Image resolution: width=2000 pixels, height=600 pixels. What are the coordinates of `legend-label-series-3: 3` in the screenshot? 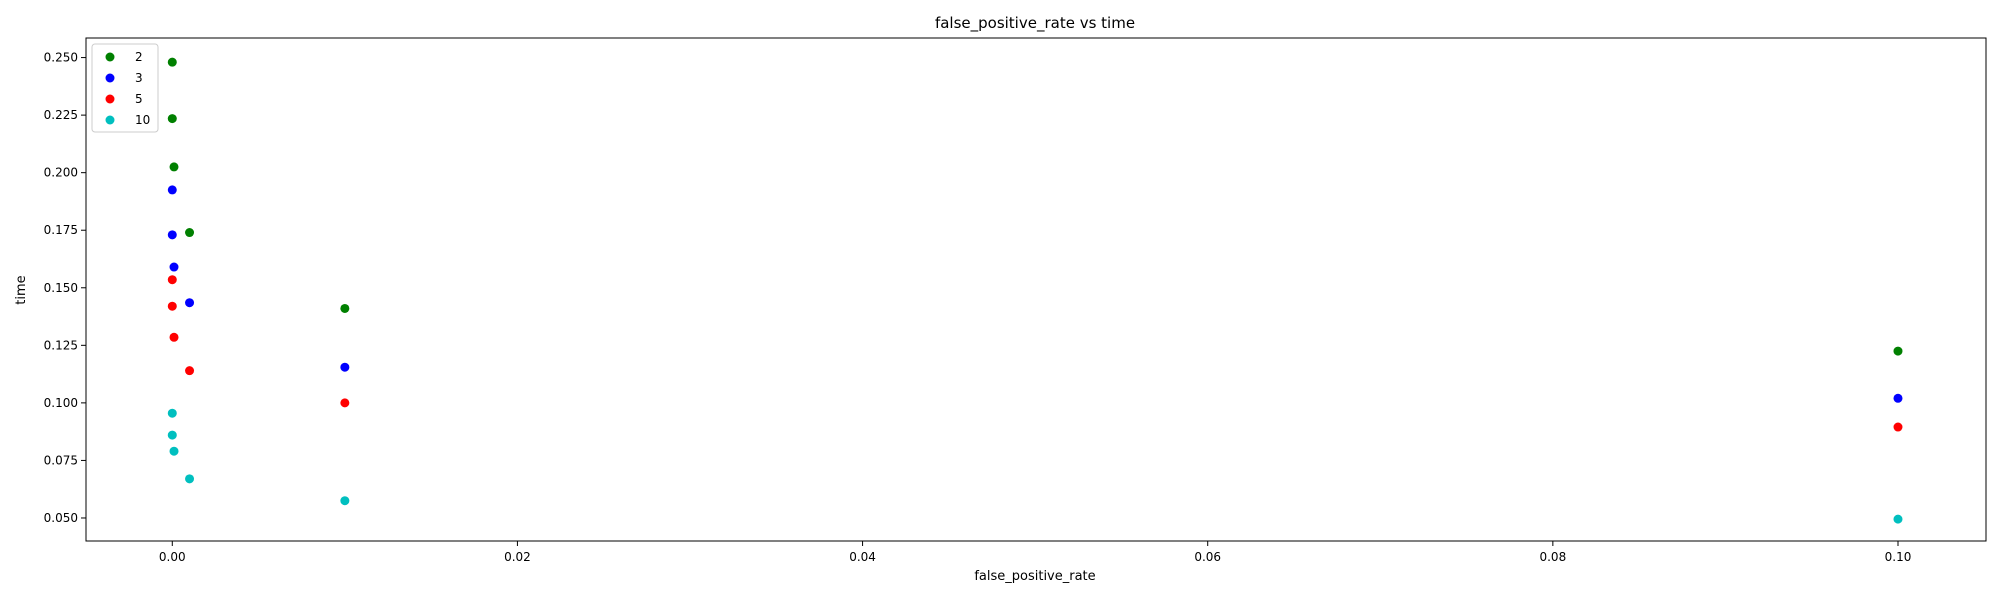 It's located at (139, 78).